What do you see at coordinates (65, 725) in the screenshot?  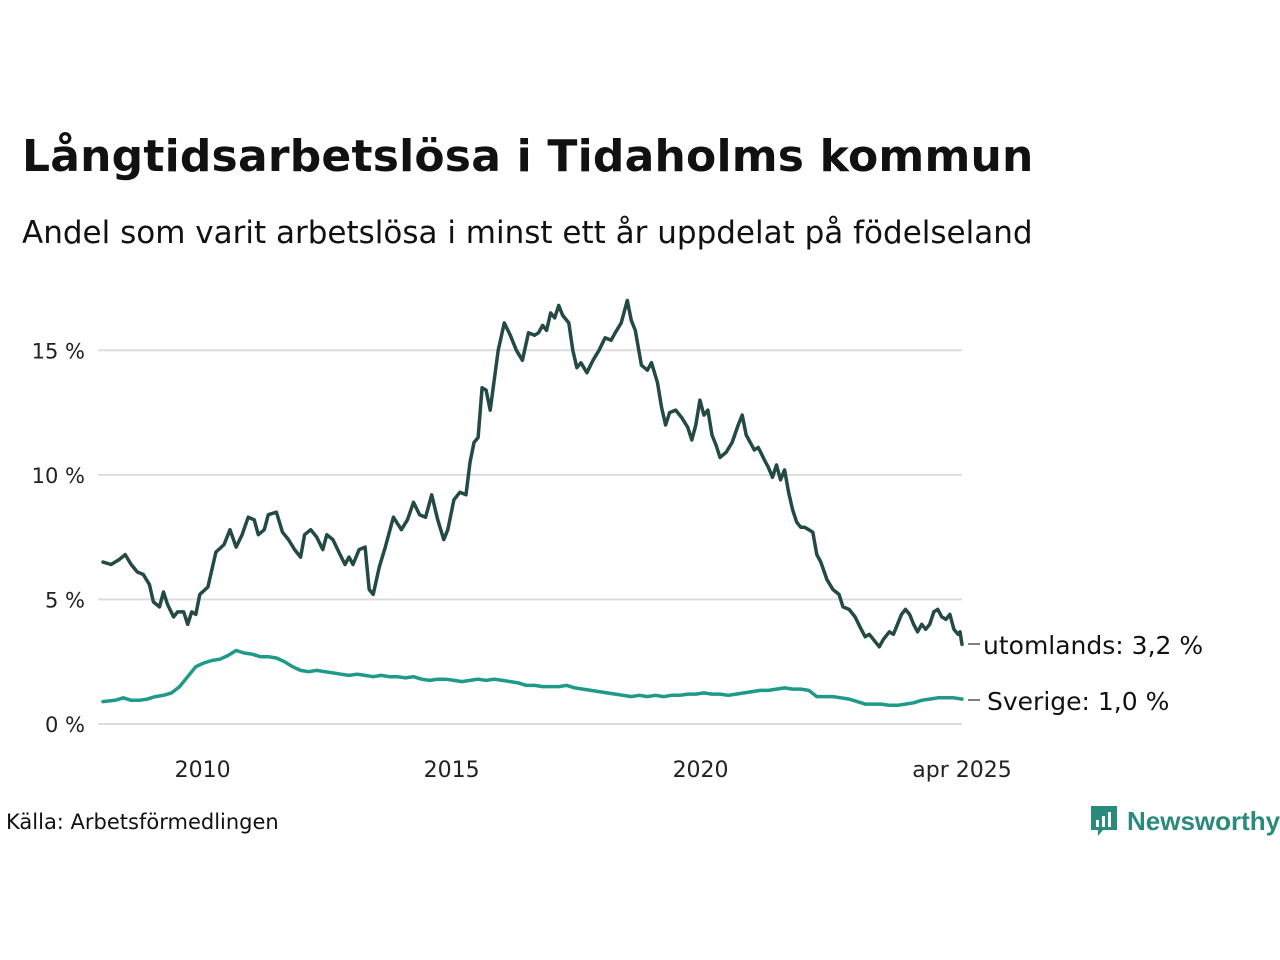 I see `y-tick-label: 0 %` at bounding box center [65, 725].